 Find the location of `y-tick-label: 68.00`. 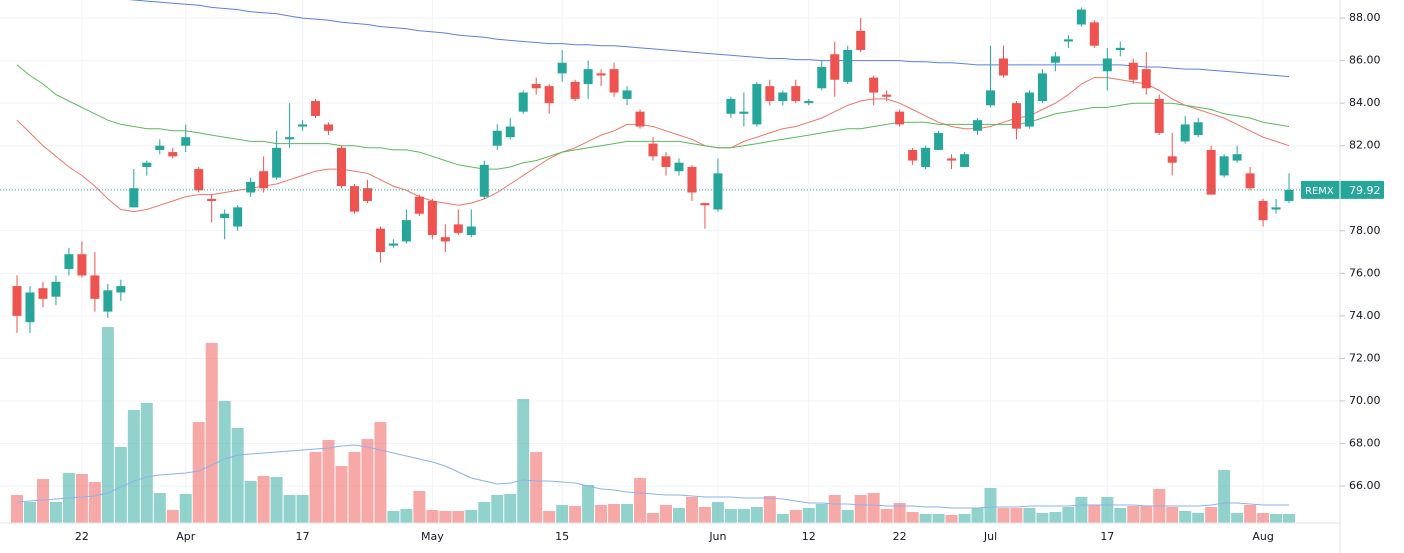

y-tick-label: 68.00 is located at coordinates (1365, 442).